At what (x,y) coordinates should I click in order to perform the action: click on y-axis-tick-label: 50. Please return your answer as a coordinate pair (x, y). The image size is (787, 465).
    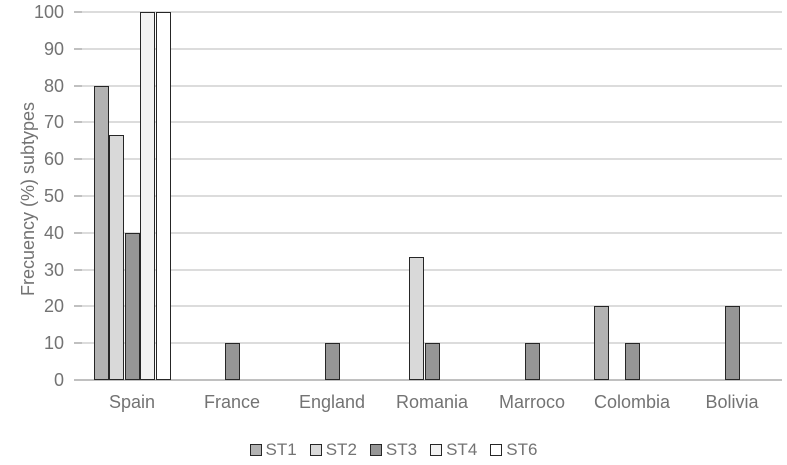
    Looking at the image, I should click on (53, 196).